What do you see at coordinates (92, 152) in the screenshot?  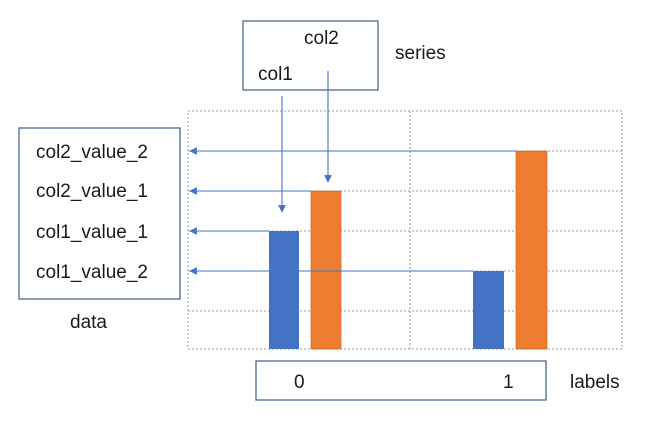 I see `data-item-col2-value-2: col2_value_2` at bounding box center [92, 152].